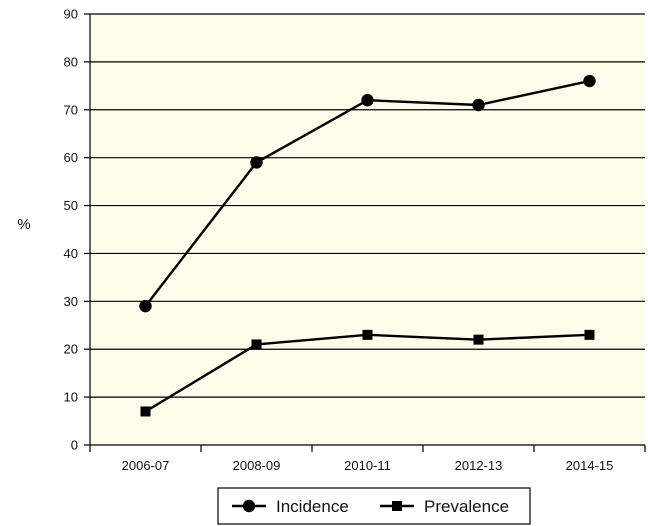 The image size is (648, 526). I want to click on legend-square-marker, so click(397, 506).